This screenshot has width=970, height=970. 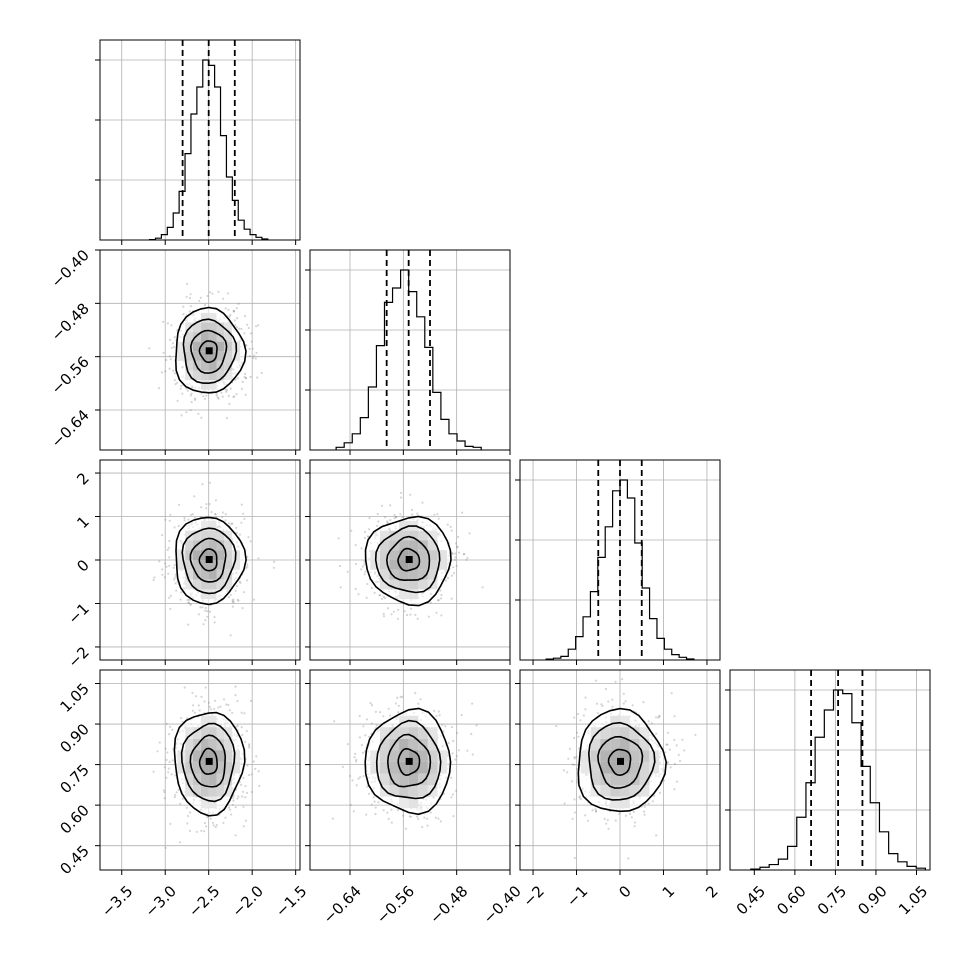 I want to click on y-tick-label: −0.56, so click(x=70, y=375).